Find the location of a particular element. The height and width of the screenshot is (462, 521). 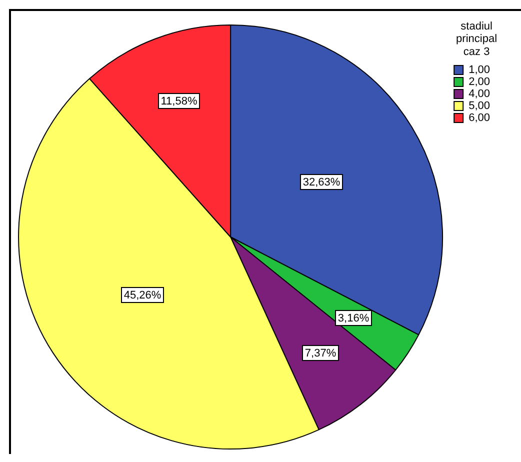

legend-label: 6,00 is located at coordinates (479, 118).